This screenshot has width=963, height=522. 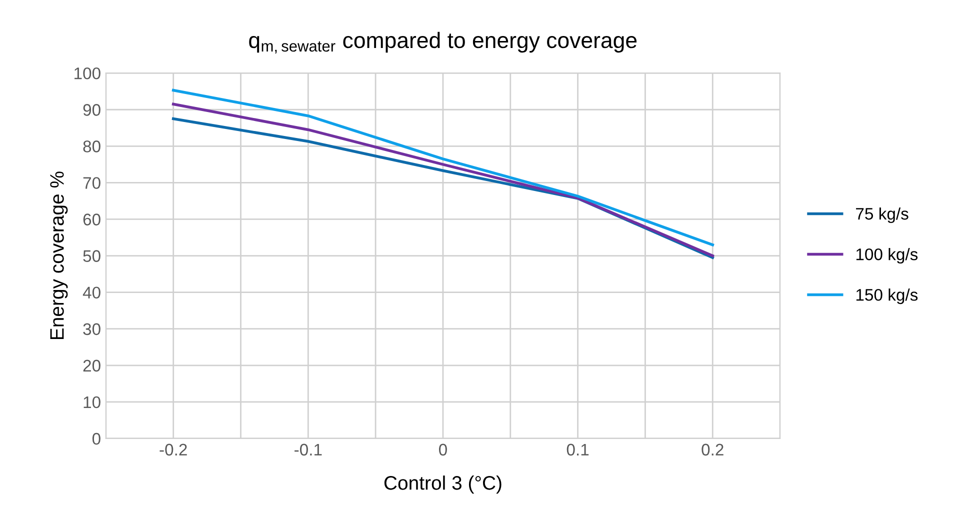 I want to click on chart-title: q$_{m,sewater}$ compared to energy coverage, so click(x=443, y=43).